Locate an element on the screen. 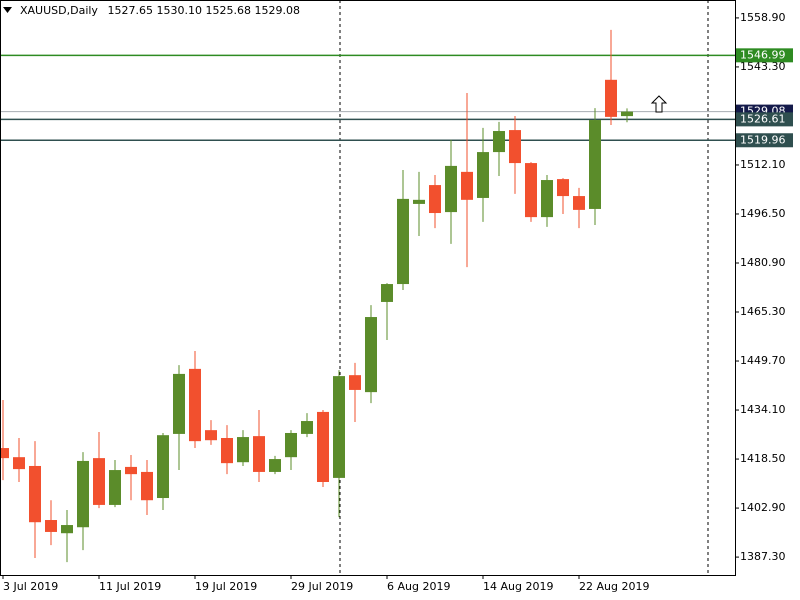 This screenshot has height=600, width=800. x-tick-label: 11 Jul 2019 is located at coordinates (130, 586).